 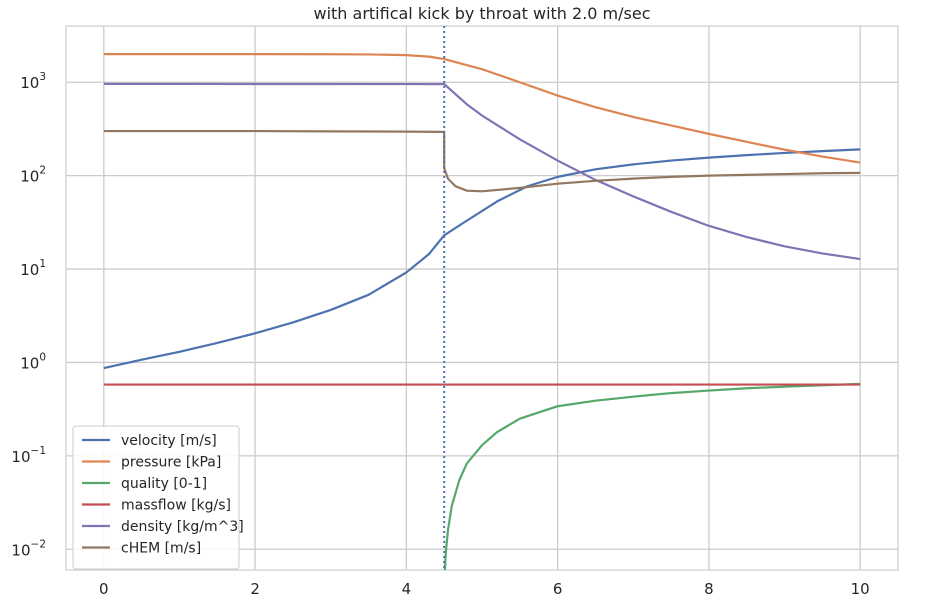 What do you see at coordinates (164, 484) in the screenshot?
I see `legend-label: quality [0-1]` at bounding box center [164, 484].